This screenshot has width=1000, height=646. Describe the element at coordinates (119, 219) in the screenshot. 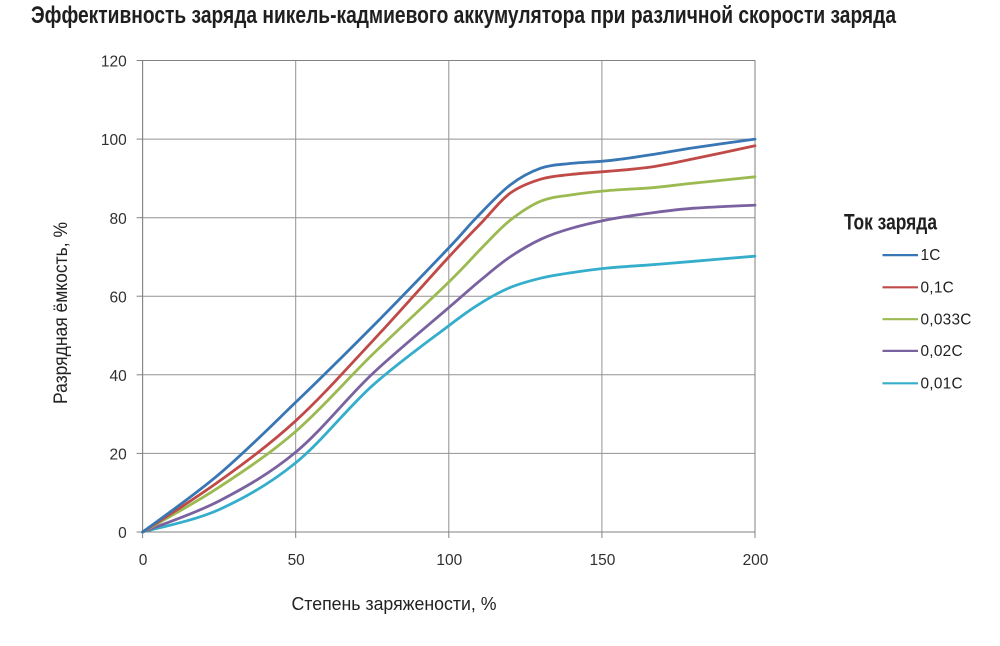

I see `svg-text: 80` at that location.